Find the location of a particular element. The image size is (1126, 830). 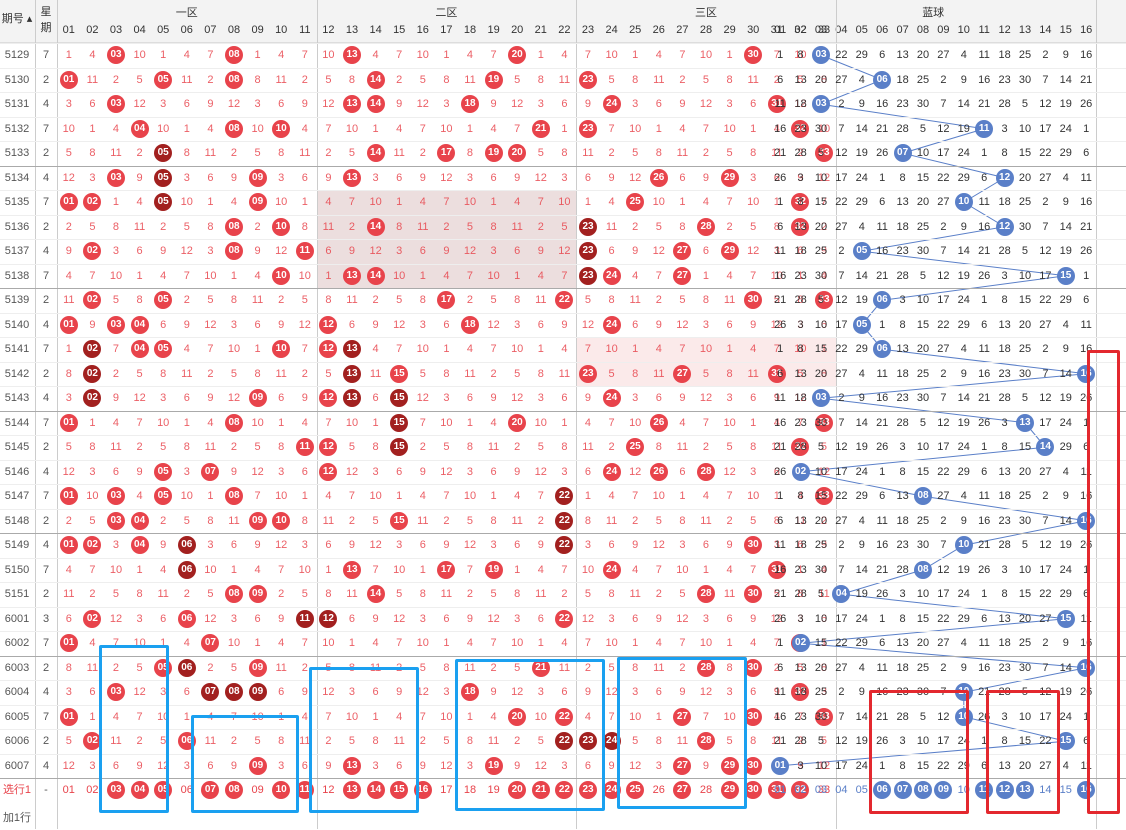

issue-cell: 6003 is located at coordinates (17, 667).